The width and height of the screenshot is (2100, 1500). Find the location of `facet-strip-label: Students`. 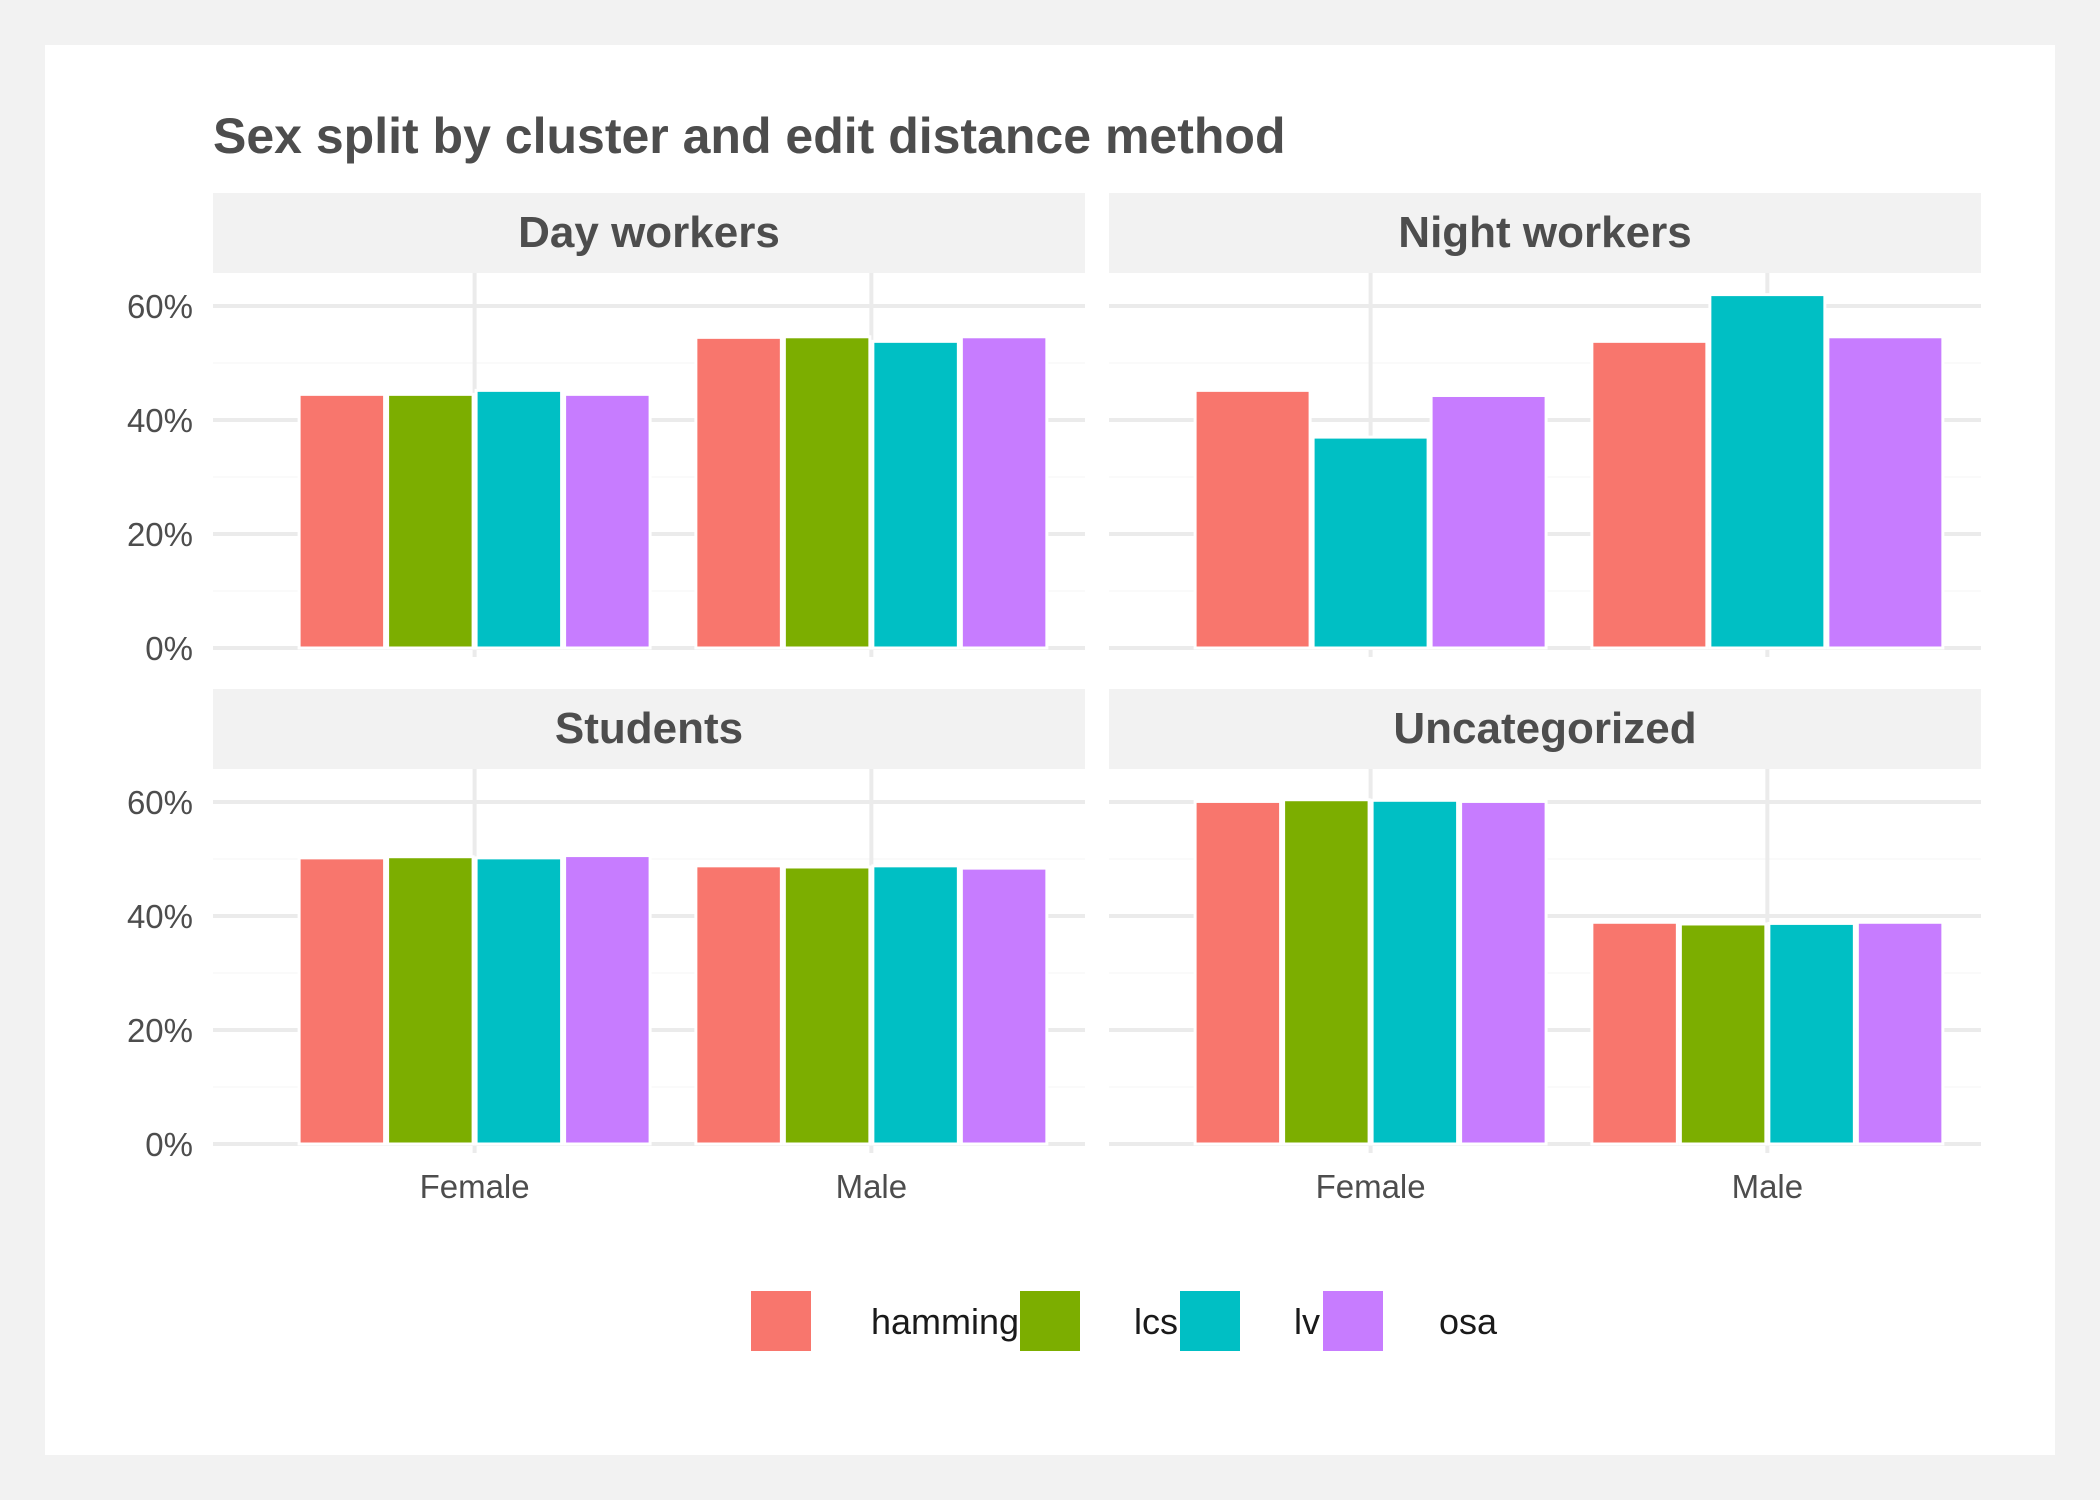

facet-strip-label: Students is located at coordinates (649, 728).